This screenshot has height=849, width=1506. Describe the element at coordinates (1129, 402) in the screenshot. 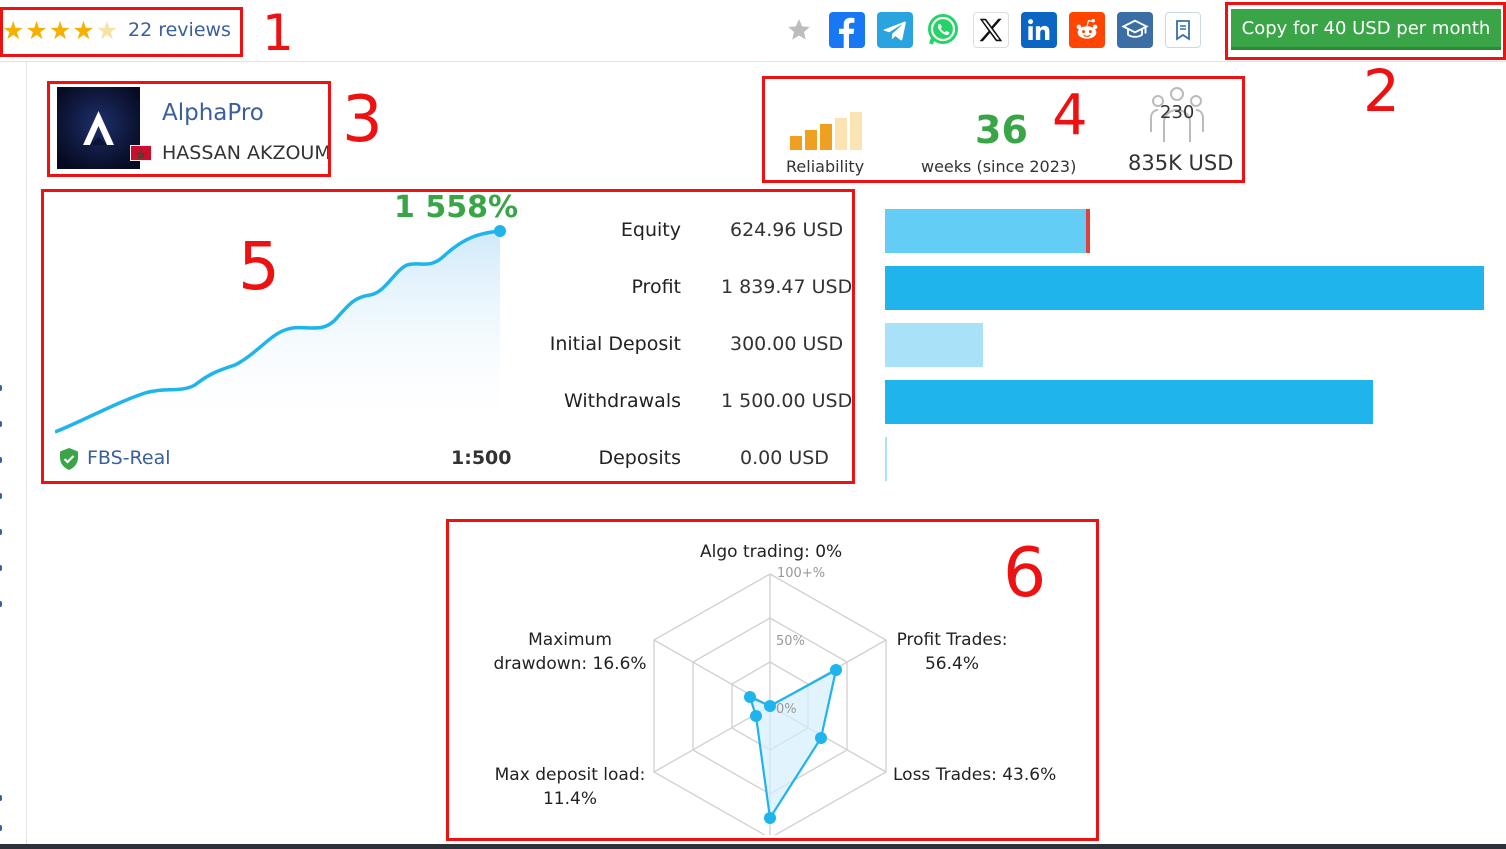

I see `bar-withdrawals` at that location.